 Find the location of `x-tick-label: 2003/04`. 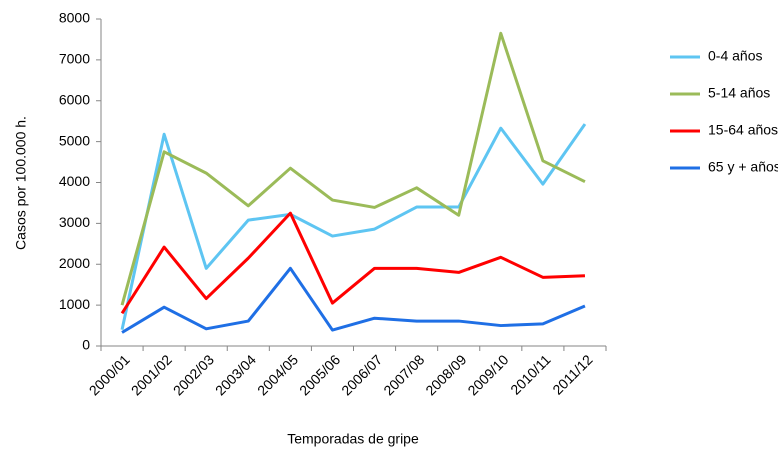

x-tick-label: 2003/04 is located at coordinates (235, 374).